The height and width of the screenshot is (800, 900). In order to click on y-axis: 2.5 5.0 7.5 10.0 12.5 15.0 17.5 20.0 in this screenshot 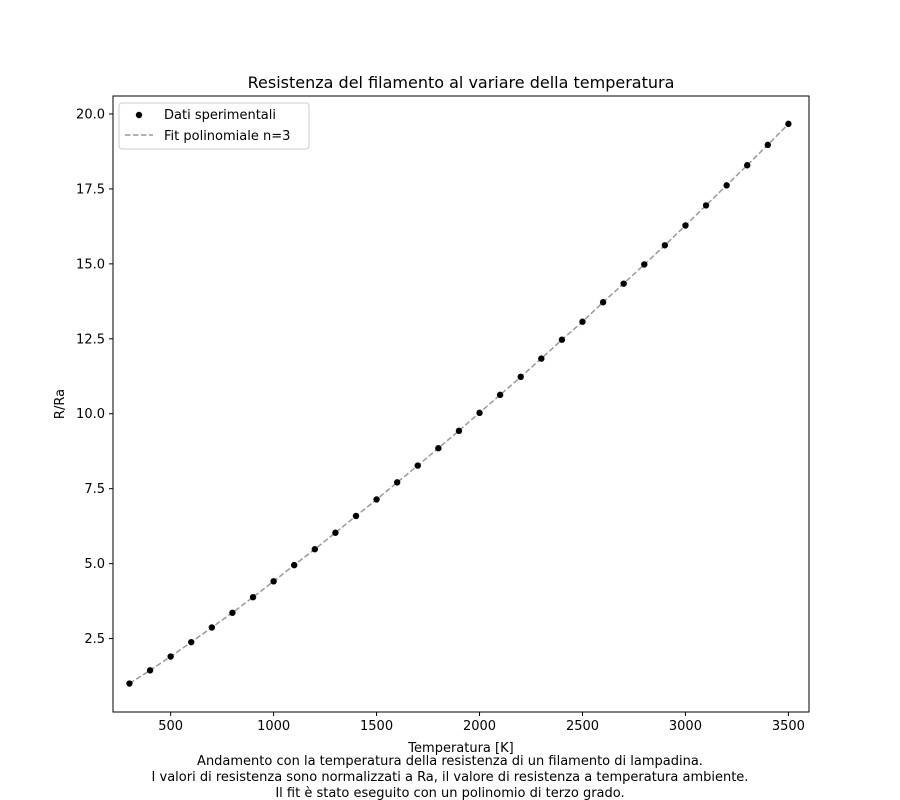, I will do `click(94, 377)`.